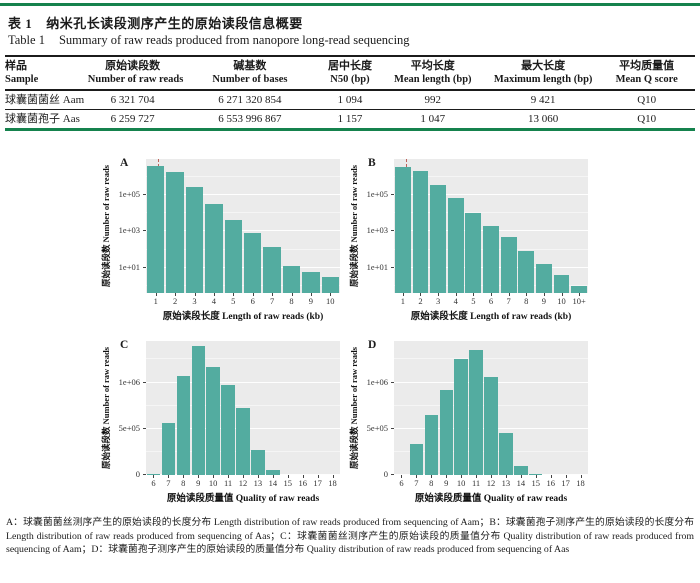  Describe the element at coordinates (272, 301) in the screenshot. I see `x-tick-label: 7` at that location.